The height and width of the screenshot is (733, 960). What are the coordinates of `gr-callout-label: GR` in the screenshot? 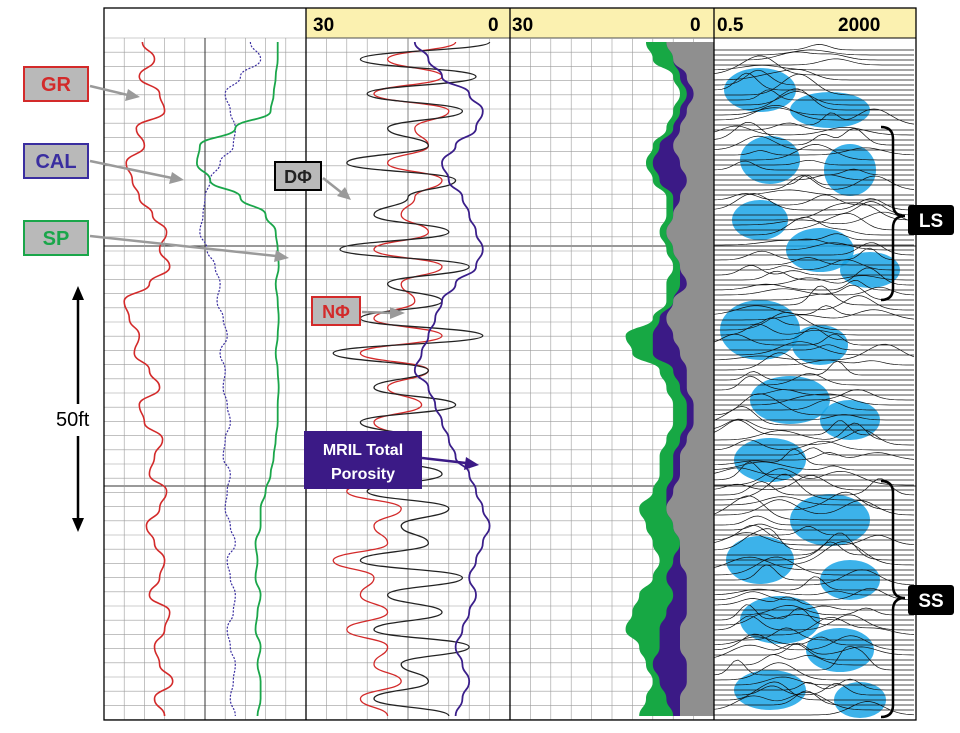 It's located at (56, 85).